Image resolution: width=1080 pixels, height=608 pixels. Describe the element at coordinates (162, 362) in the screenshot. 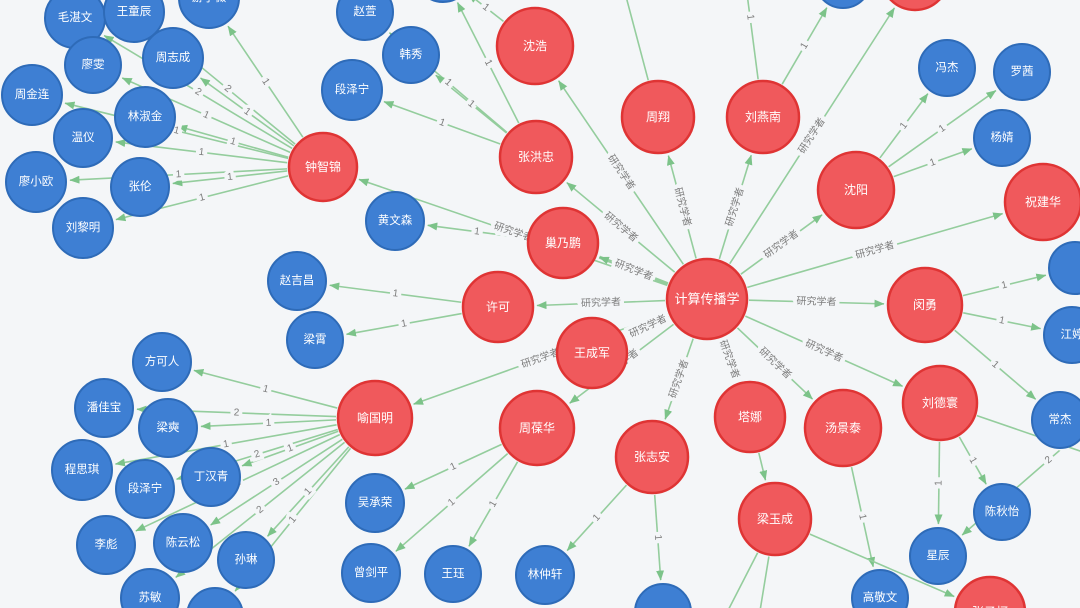

I see `graph-node-fangkeren: 方可人` at that location.